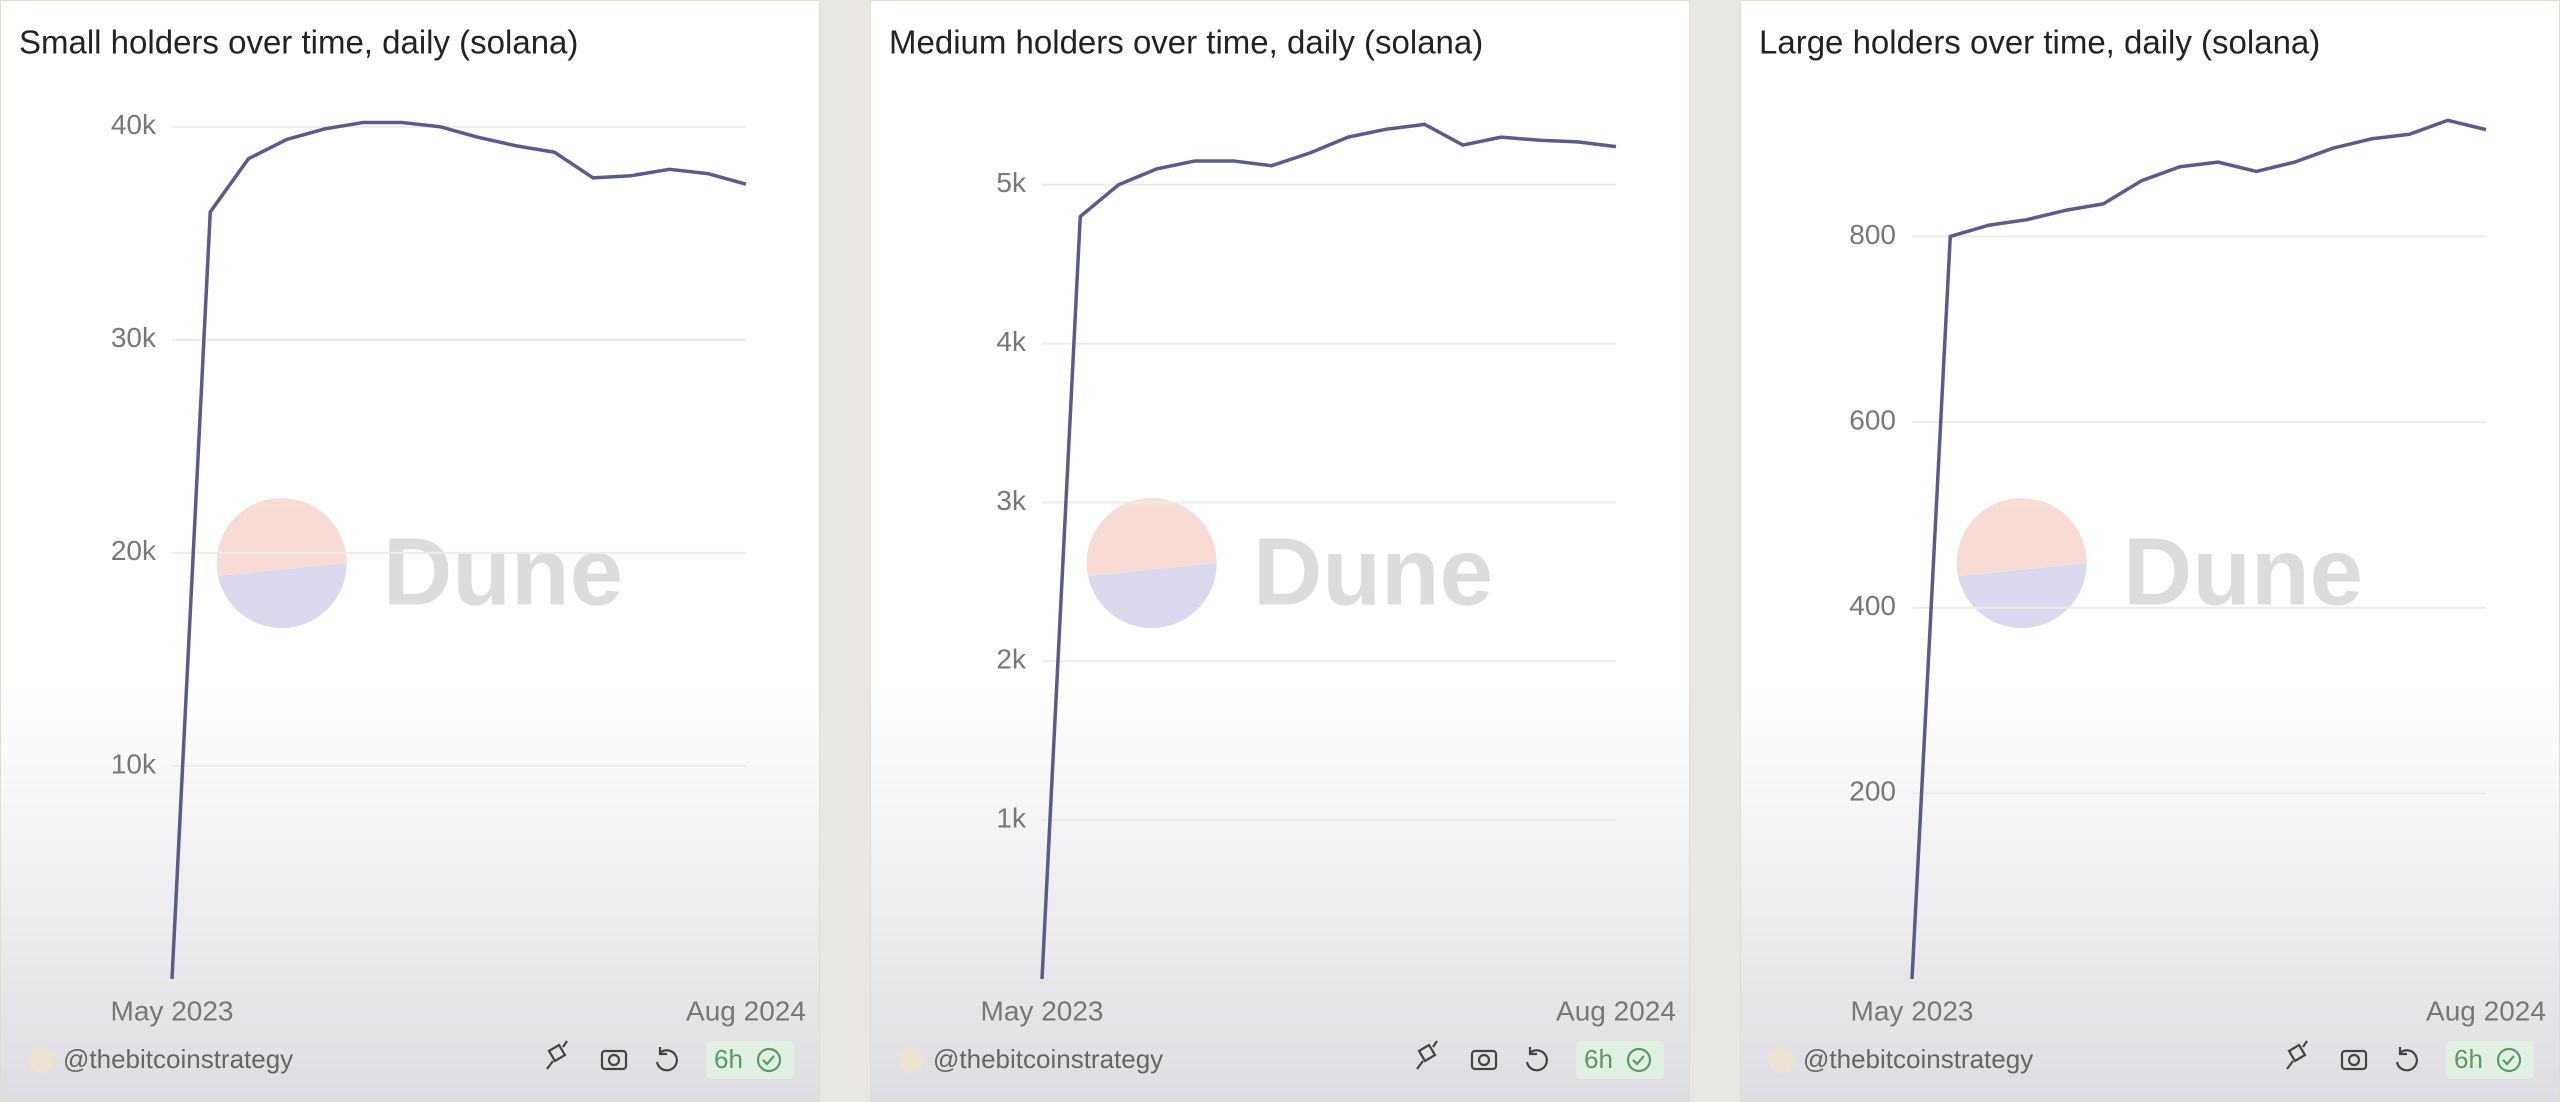 Image resolution: width=2560 pixels, height=1102 pixels. I want to click on y-tick-label: 5k, so click(1011, 182).